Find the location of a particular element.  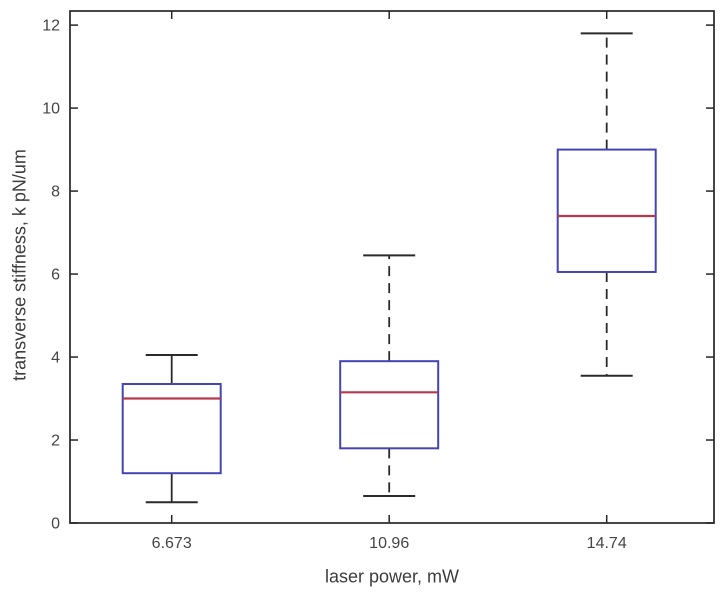

y-tick-label: 4 is located at coordinates (55, 358).